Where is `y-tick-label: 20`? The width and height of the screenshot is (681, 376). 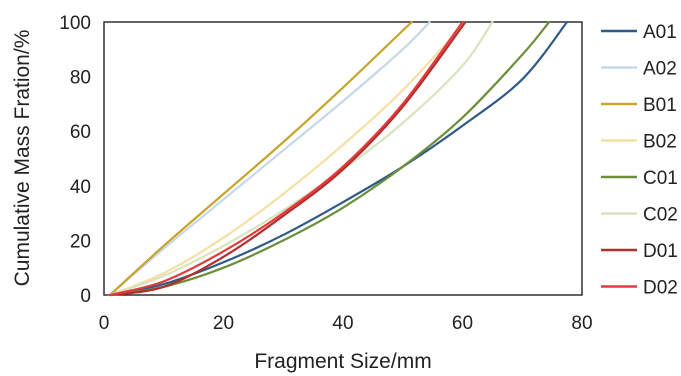 y-tick-label: 20 is located at coordinates (80, 241).